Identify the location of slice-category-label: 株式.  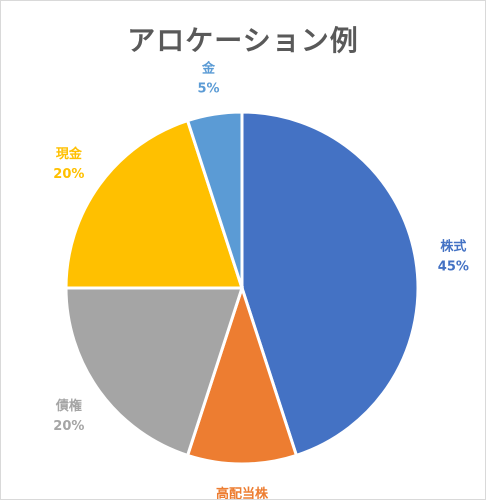
(453, 247).